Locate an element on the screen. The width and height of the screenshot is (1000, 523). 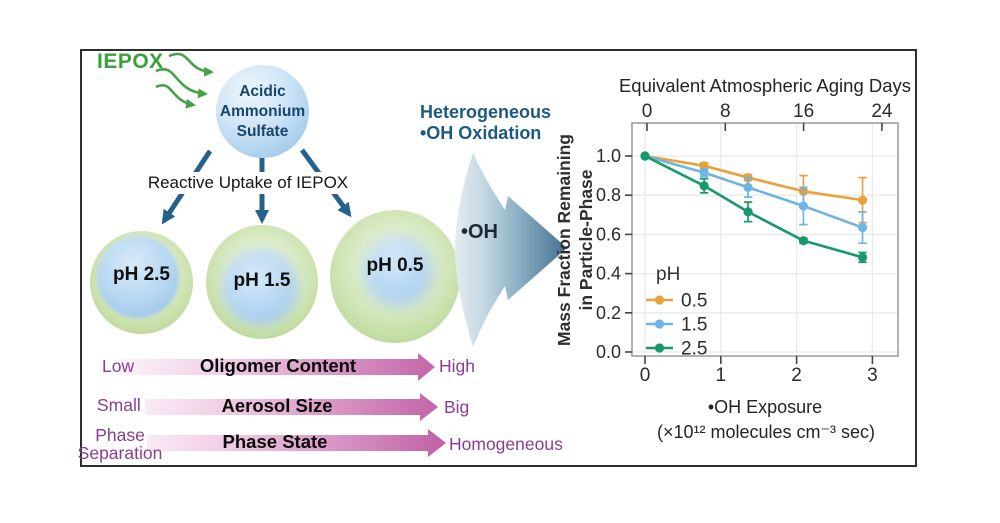
series-ph-2.5 is located at coordinates (754, 207).